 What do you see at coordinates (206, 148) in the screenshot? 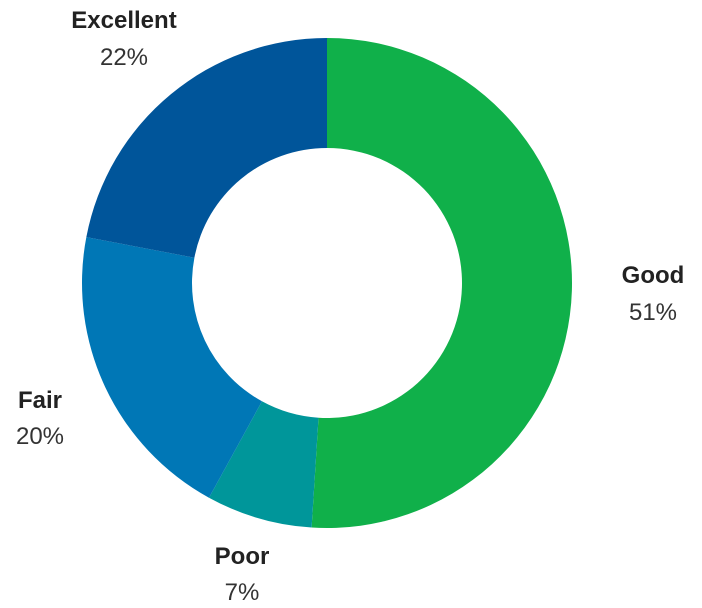
I see `slice-excellent` at bounding box center [206, 148].